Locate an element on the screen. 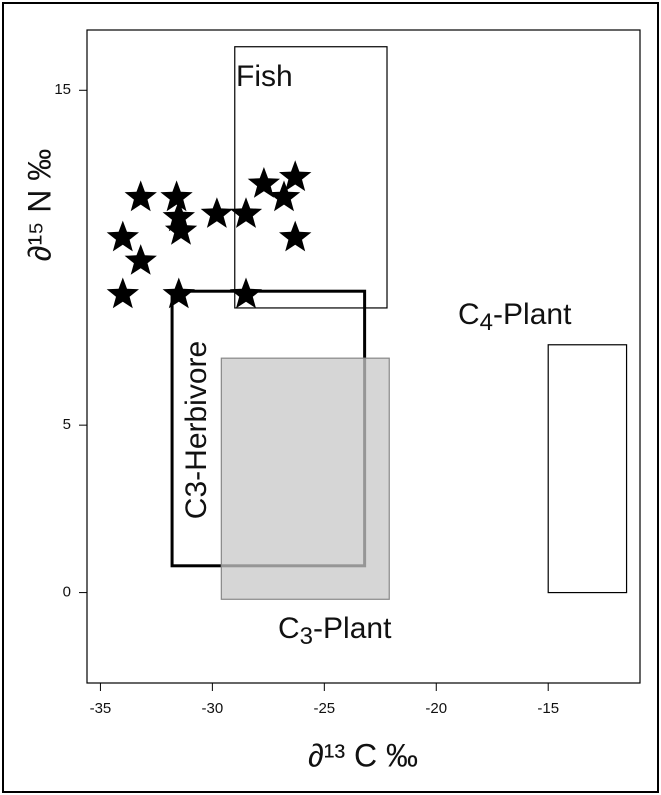  y-tick-label: 15 is located at coordinates (62, 89).